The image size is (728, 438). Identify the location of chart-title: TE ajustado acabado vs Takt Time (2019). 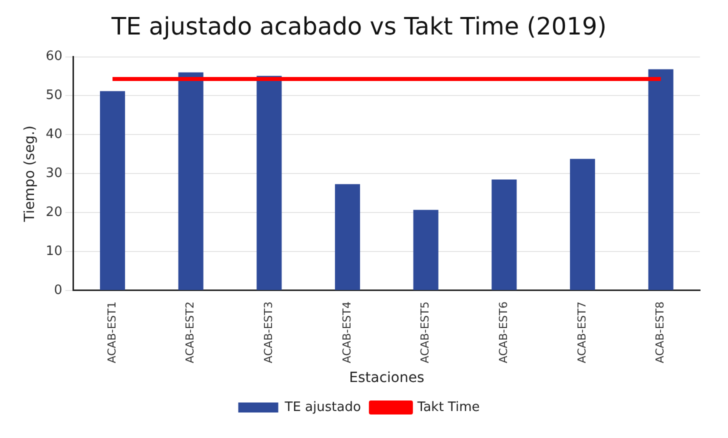
(358, 26).